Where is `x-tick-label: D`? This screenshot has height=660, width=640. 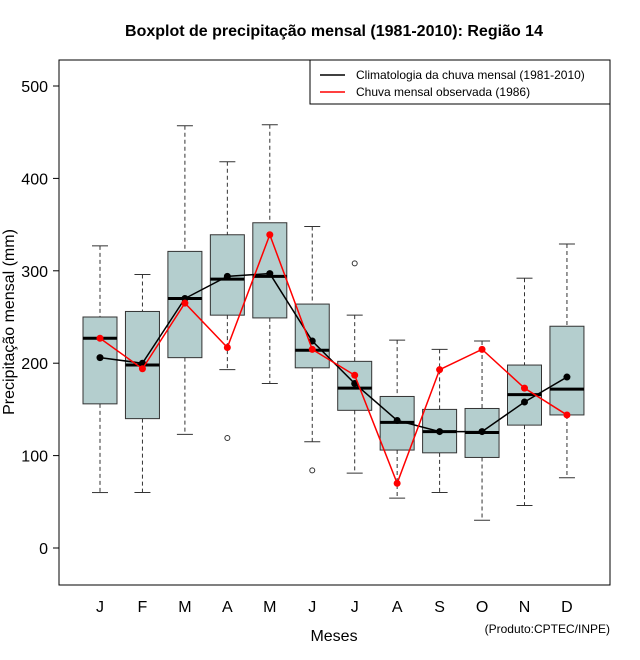 x-tick-label: D is located at coordinates (567, 607).